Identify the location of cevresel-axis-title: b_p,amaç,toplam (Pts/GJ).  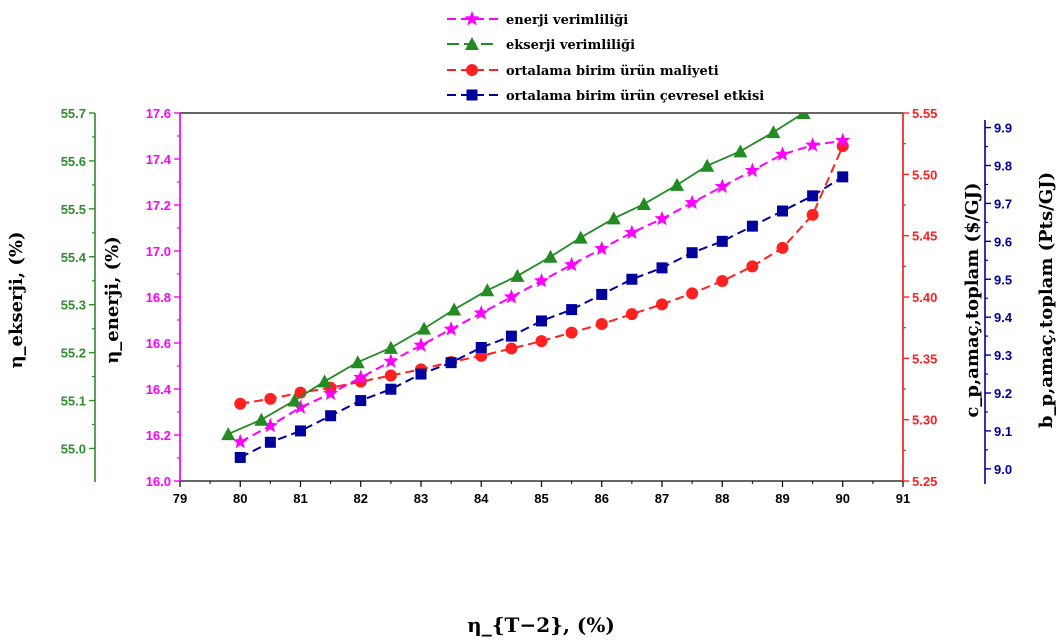
(1046, 300).